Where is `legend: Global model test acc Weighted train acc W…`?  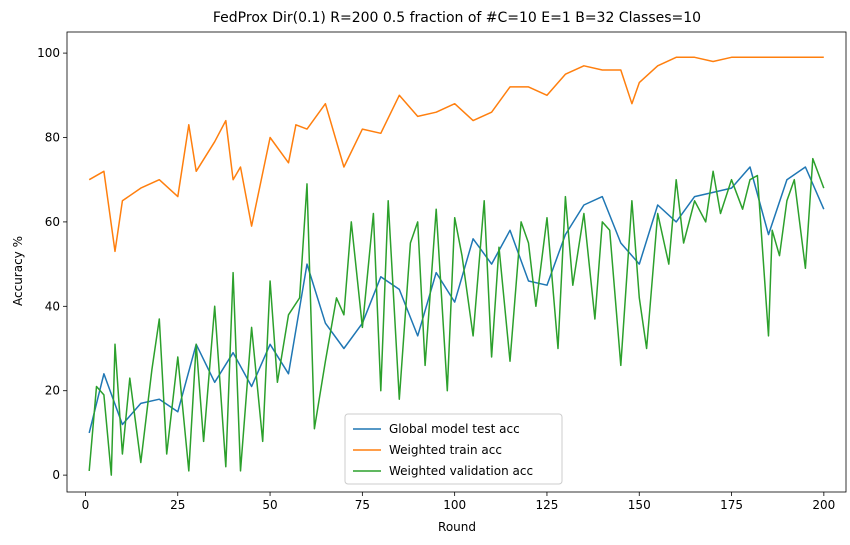
legend: Global model test acc Weighted train acc W… is located at coordinates (453, 449).